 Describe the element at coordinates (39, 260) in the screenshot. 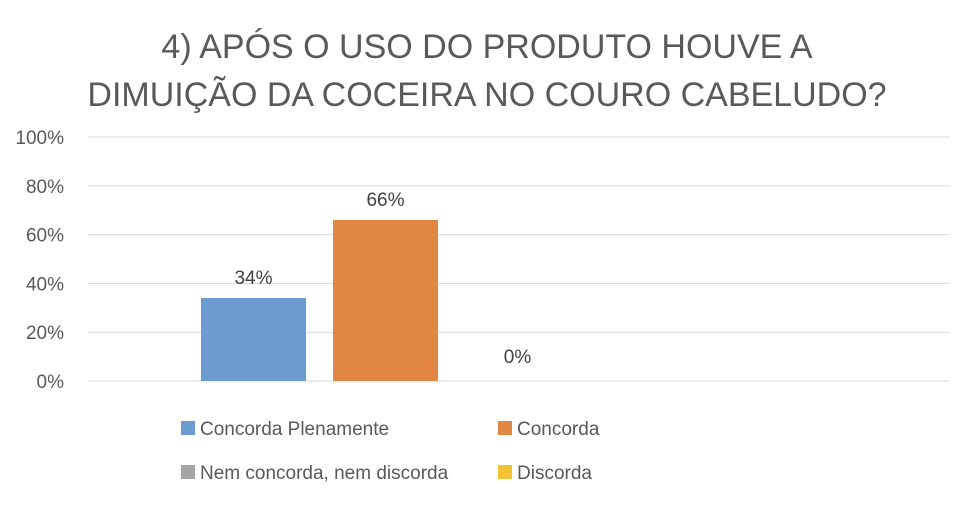

I see `y-axis-ticks: 0% 20% 40% 60% 80% 100%` at that location.